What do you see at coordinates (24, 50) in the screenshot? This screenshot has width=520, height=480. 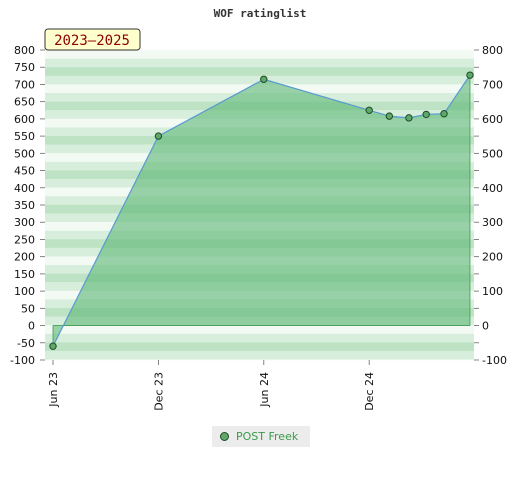 I see `y-tick-label: 800` at bounding box center [24, 50].